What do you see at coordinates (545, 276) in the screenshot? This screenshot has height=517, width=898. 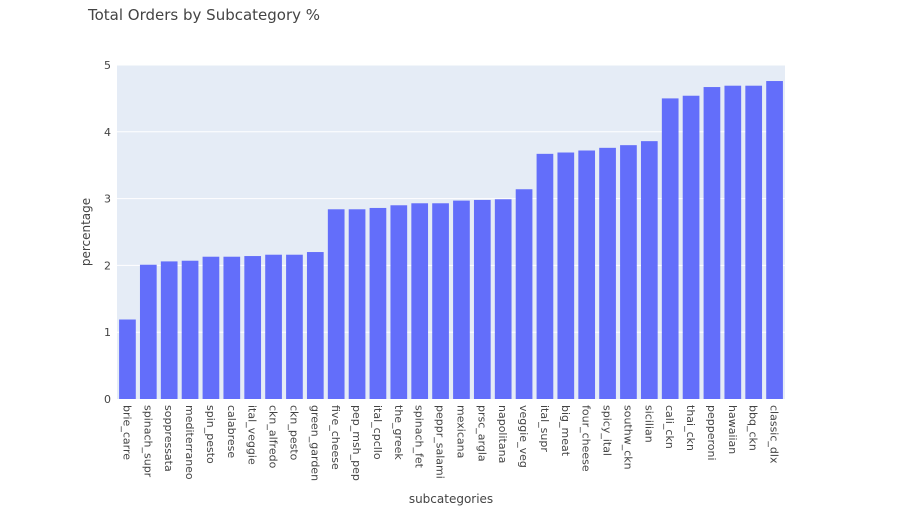 I see `bar-ital_supr` at bounding box center [545, 276].